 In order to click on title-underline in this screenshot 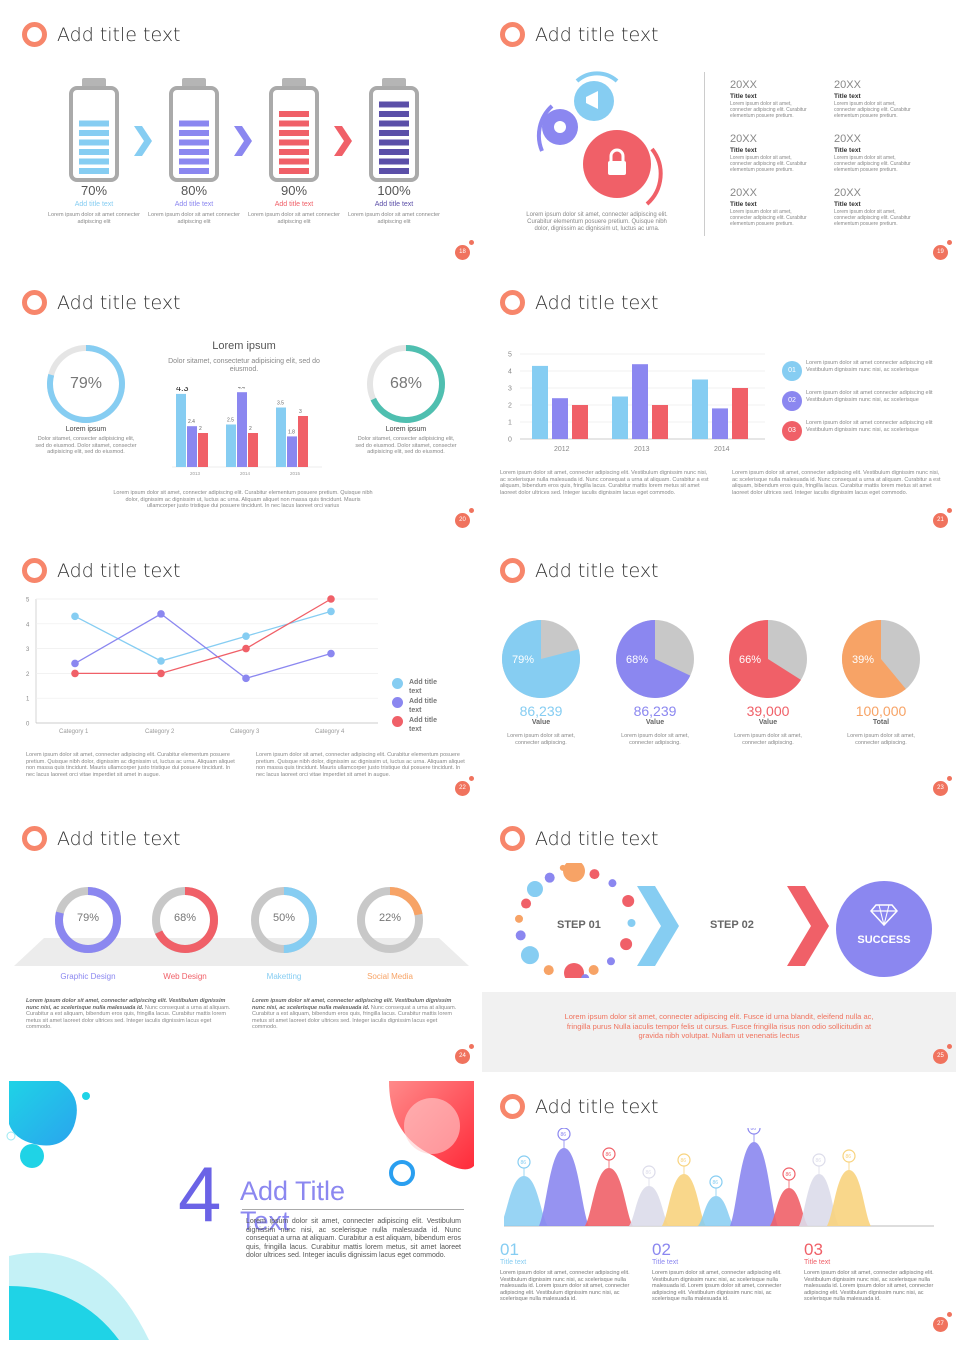, I will do `click(353, 1209)`.